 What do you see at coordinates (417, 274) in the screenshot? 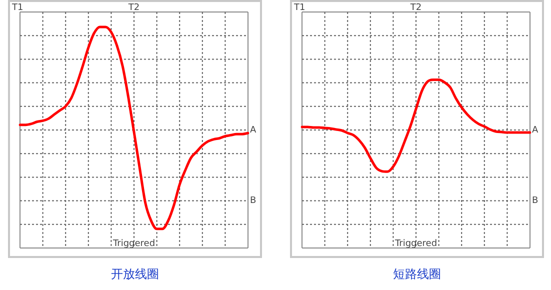
I see `text: 短路线圈` at bounding box center [417, 274].